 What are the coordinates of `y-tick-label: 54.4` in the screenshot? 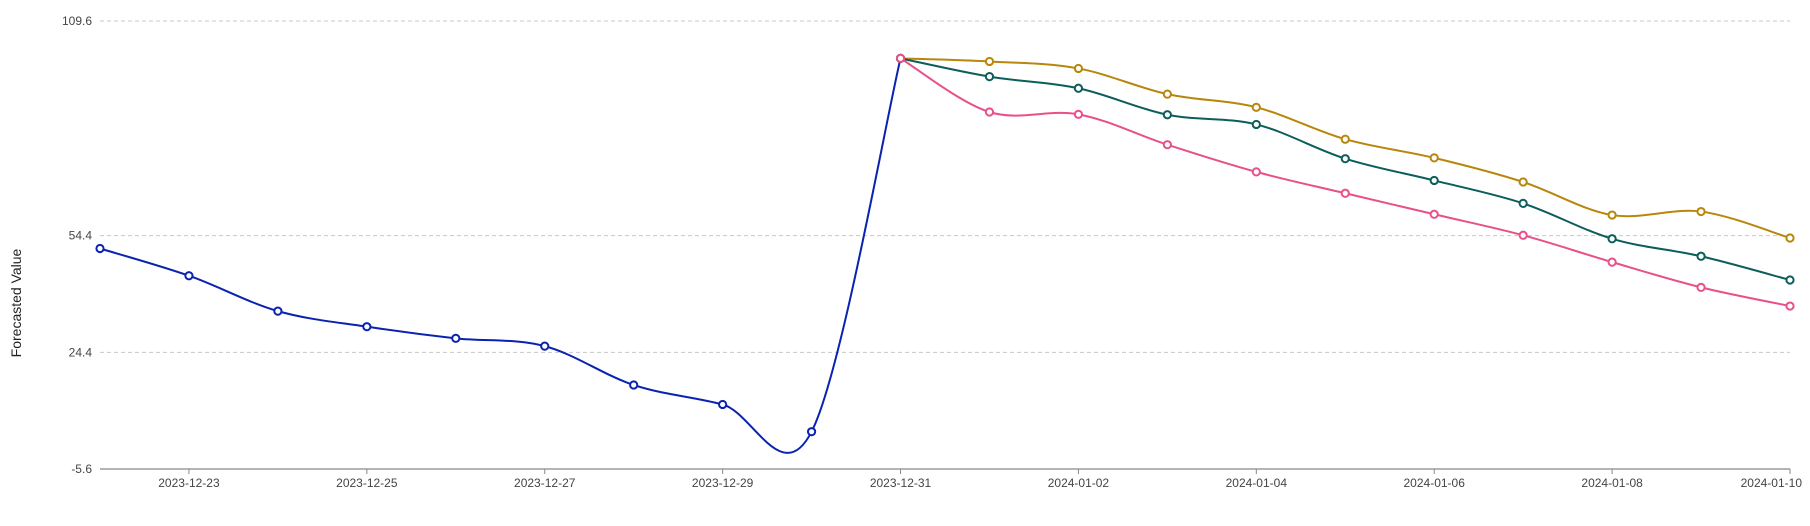 It's located at (81, 236).